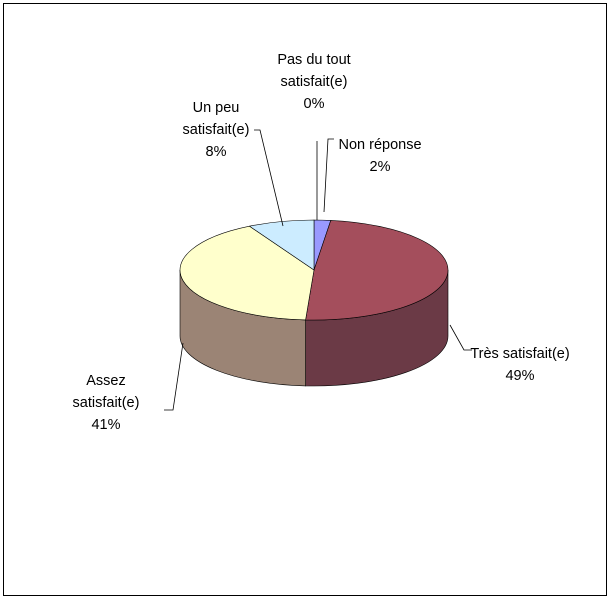 This screenshot has width=613, height=600. What do you see at coordinates (313, 60) in the screenshot?
I see `slice-label-pas-du-tout-satisfait-e: Pas du tout` at bounding box center [313, 60].